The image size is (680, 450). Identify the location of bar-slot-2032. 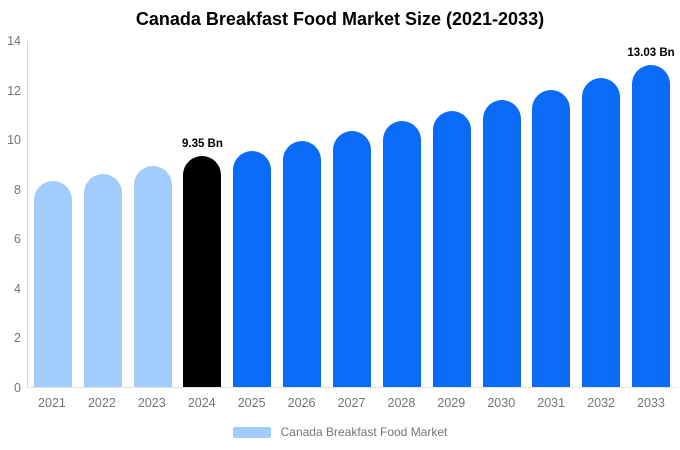
(601, 214).